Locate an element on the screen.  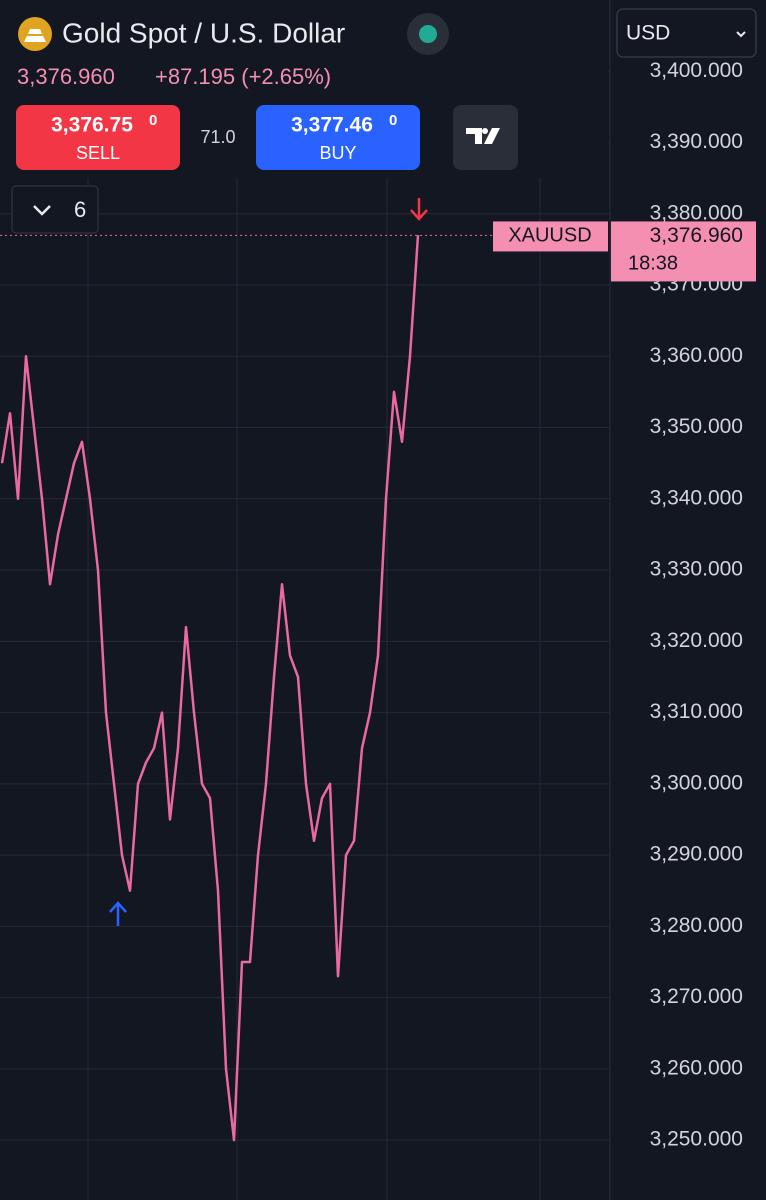
y-tick-label: 3,250.000 is located at coordinates (696, 1139).